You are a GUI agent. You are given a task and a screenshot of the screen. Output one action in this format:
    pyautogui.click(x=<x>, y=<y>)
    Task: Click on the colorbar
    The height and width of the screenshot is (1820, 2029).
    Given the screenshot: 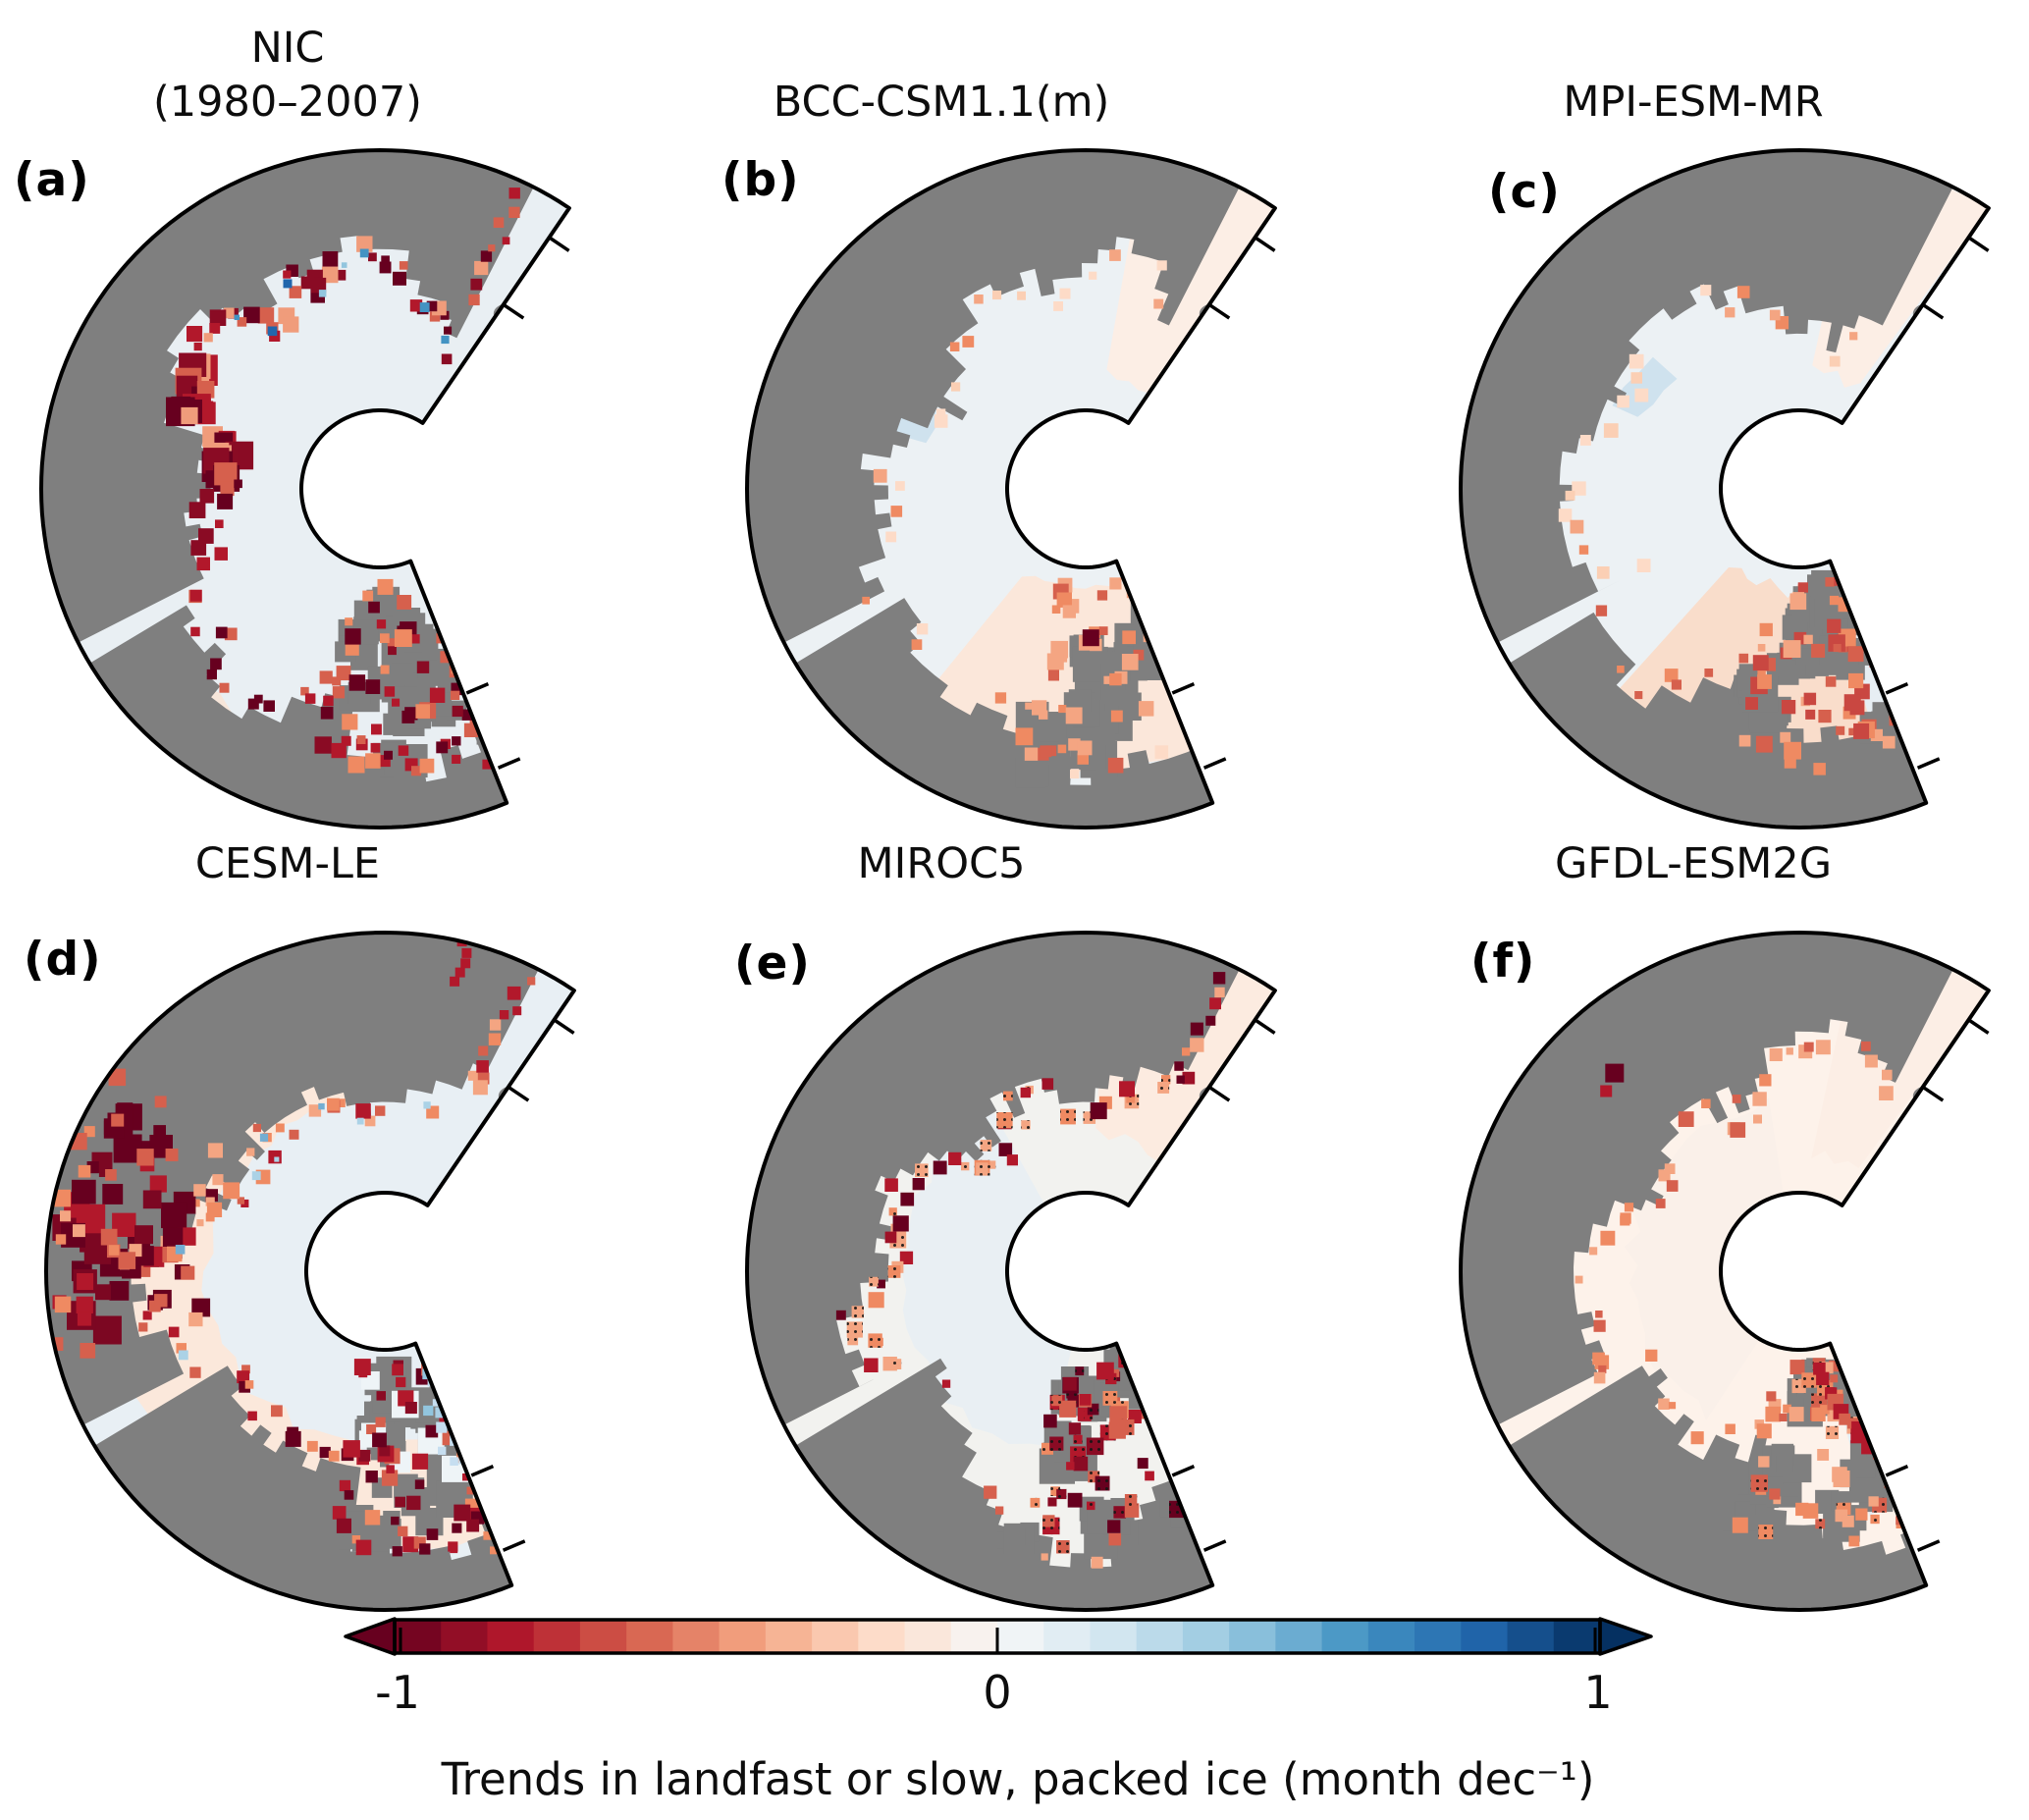 What is the action you would take?
    pyautogui.click(x=1006, y=1638)
    